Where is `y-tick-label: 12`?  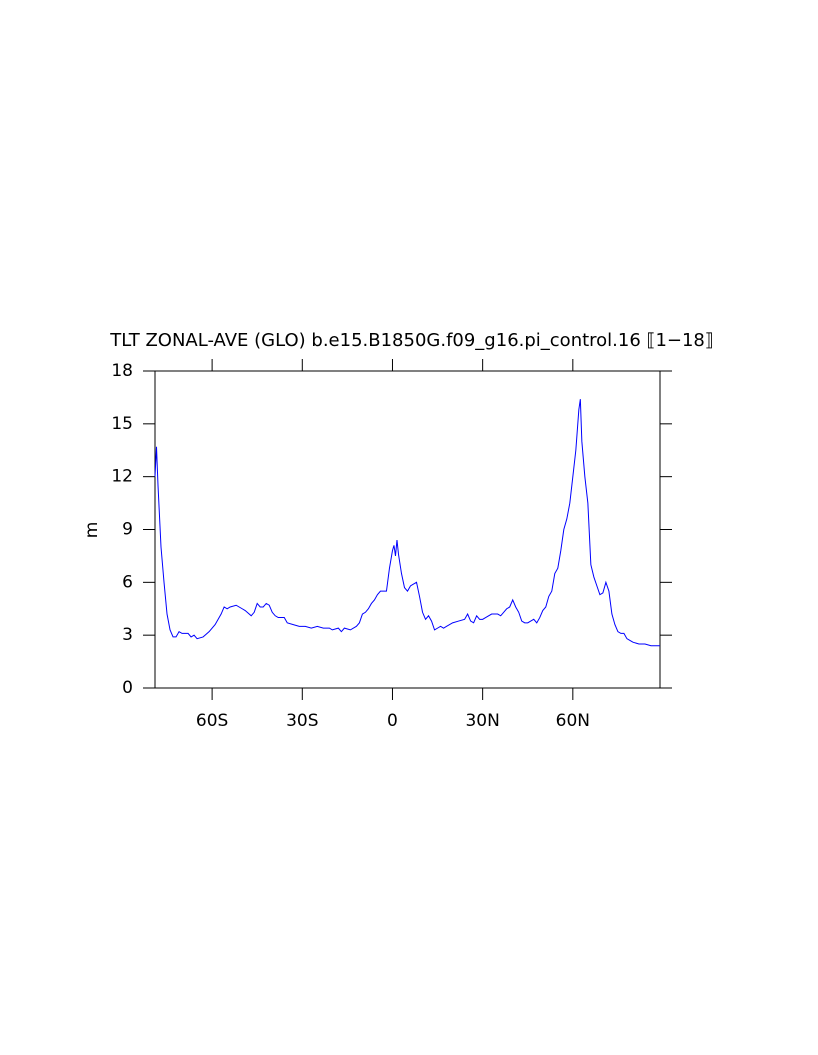
y-tick-label: 12 is located at coordinates (122, 477).